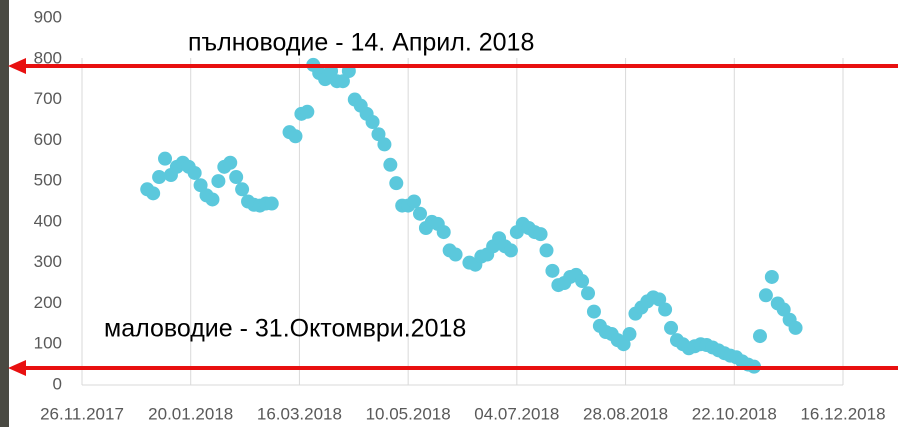  What do you see at coordinates (48, 139) in the screenshot?
I see `y-tick-label: 600` at bounding box center [48, 139].